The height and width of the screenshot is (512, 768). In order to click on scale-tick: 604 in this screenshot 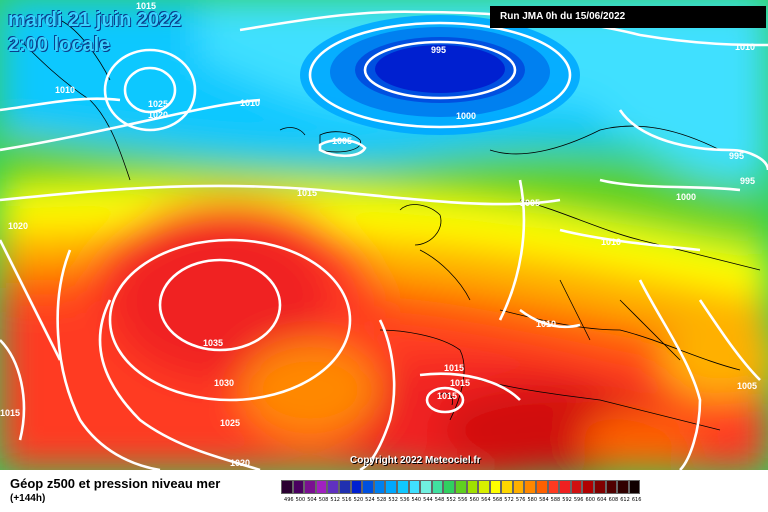, I will do `click(602, 500)`.